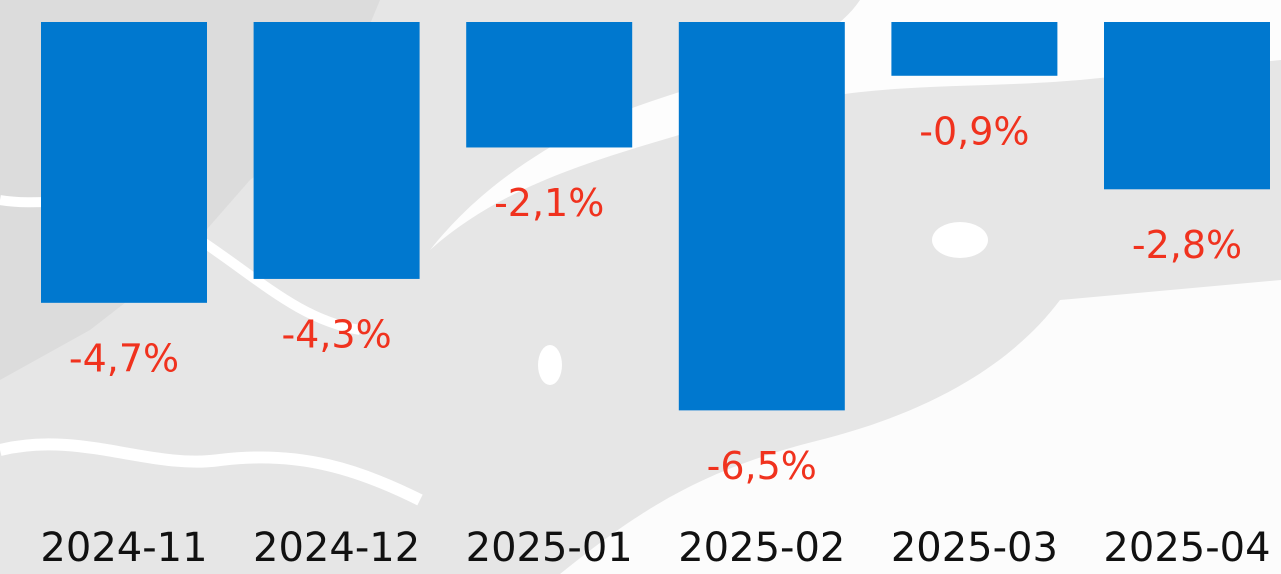 Image resolution: width=1281 pixels, height=574 pixels. What do you see at coordinates (974, 548) in the screenshot?
I see `x-tick-label: 2025-03` at bounding box center [974, 548].